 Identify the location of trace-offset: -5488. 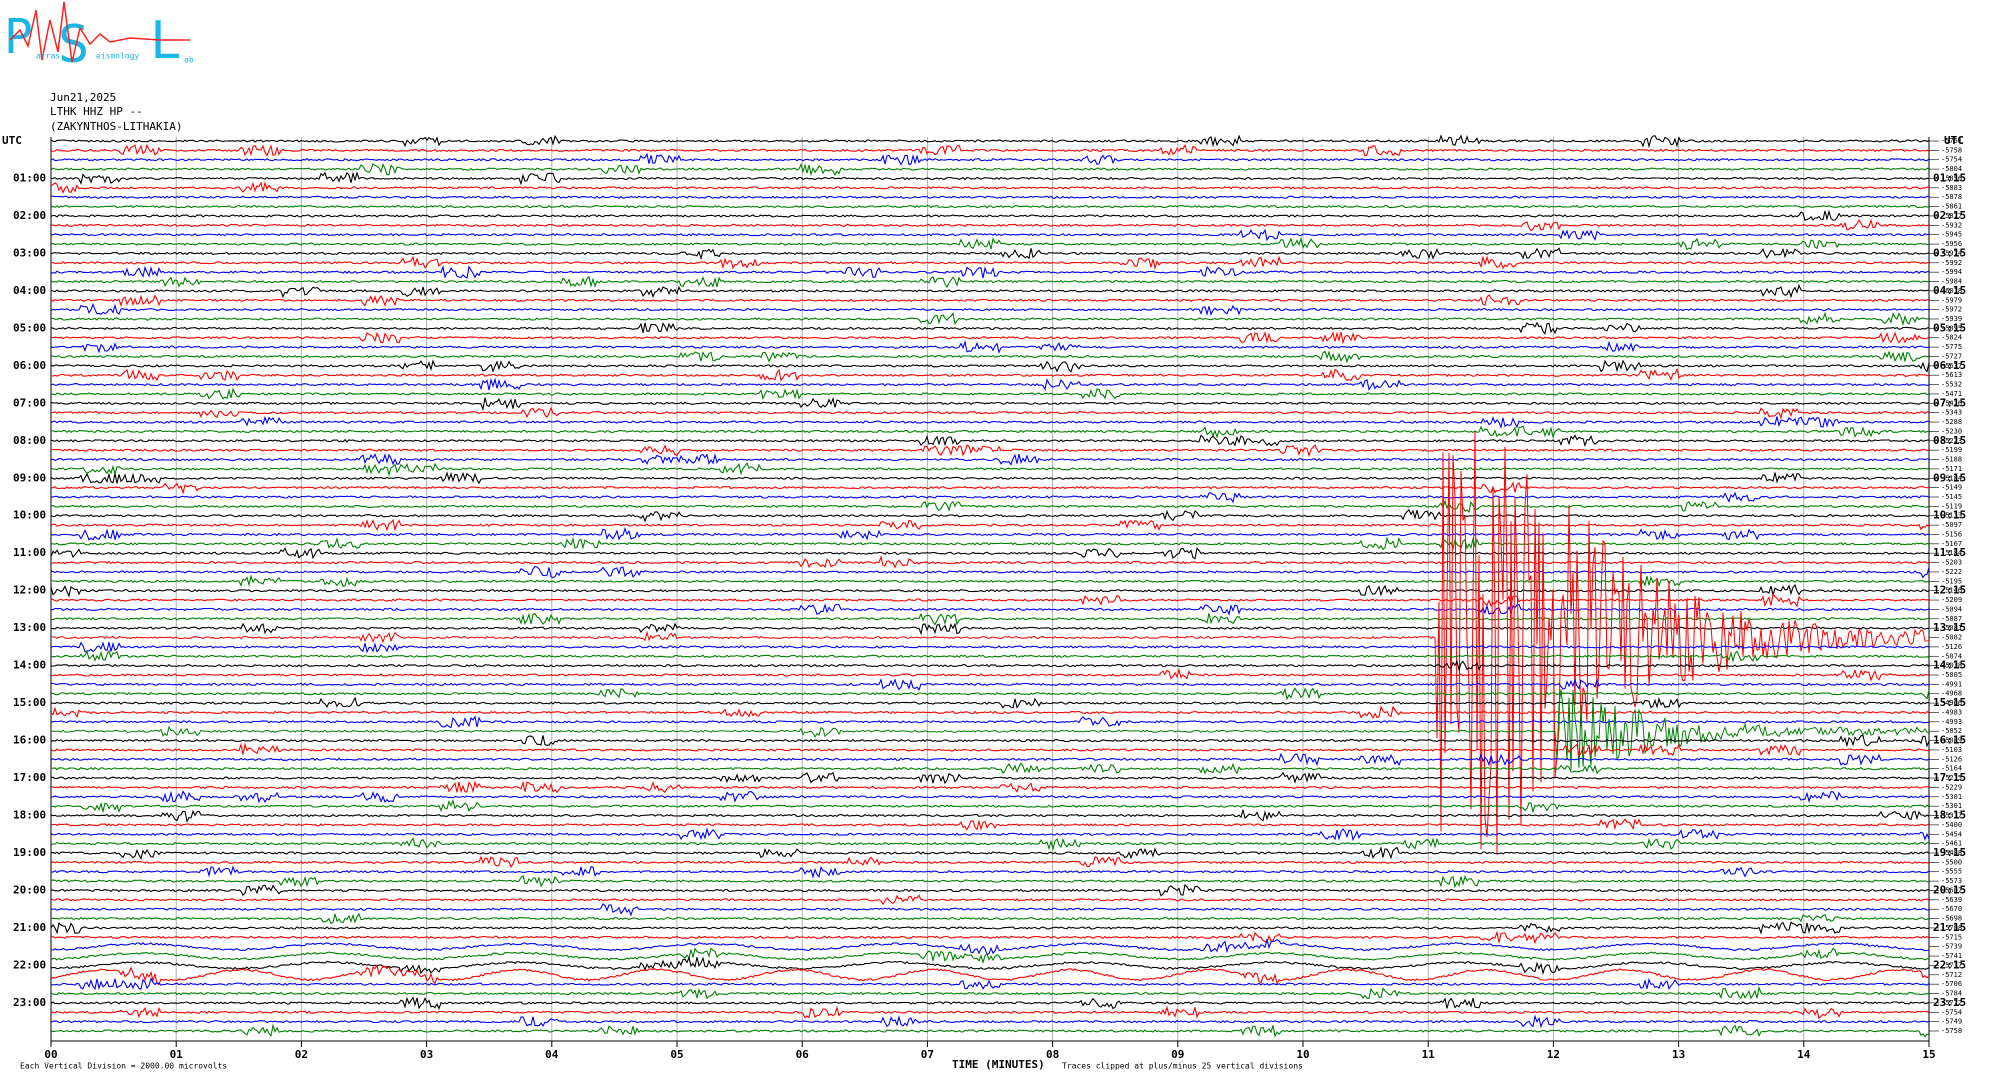
(1951, 853).